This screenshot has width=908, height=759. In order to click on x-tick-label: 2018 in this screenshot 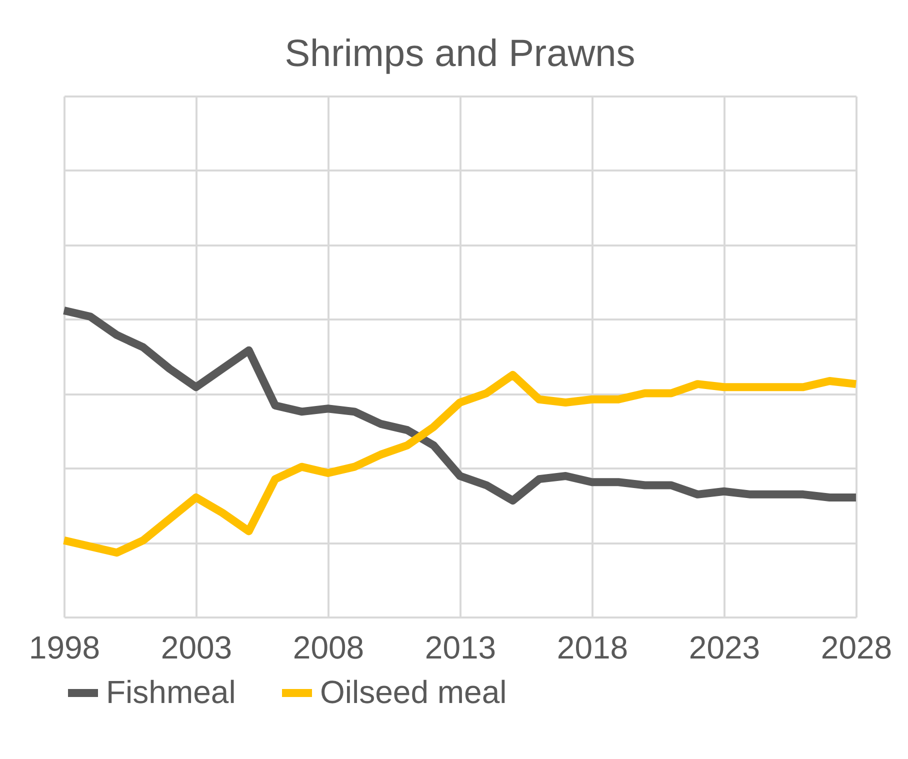, I will do `click(592, 648)`.